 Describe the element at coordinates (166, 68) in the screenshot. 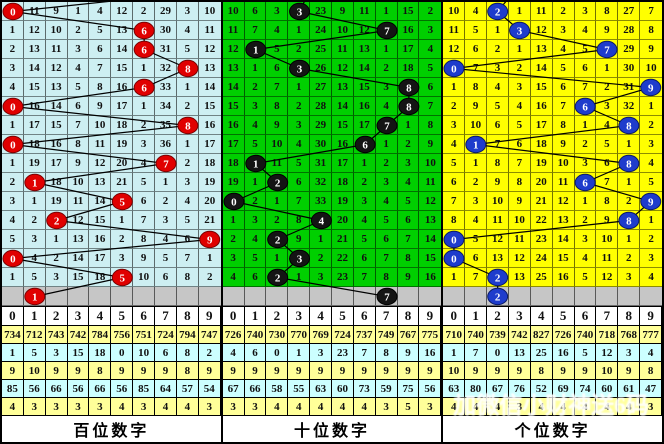

I see `miss-cell: 32` at that location.